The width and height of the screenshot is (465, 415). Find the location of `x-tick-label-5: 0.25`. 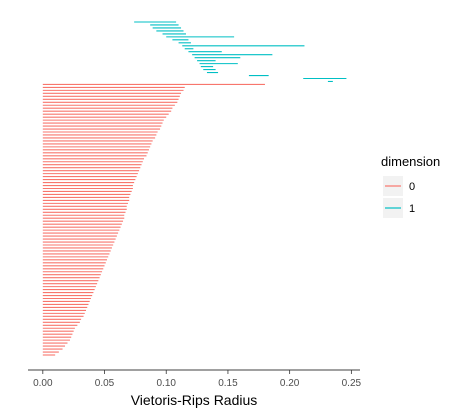

x-tick-label-5: 0.25 is located at coordinates (352, 383).